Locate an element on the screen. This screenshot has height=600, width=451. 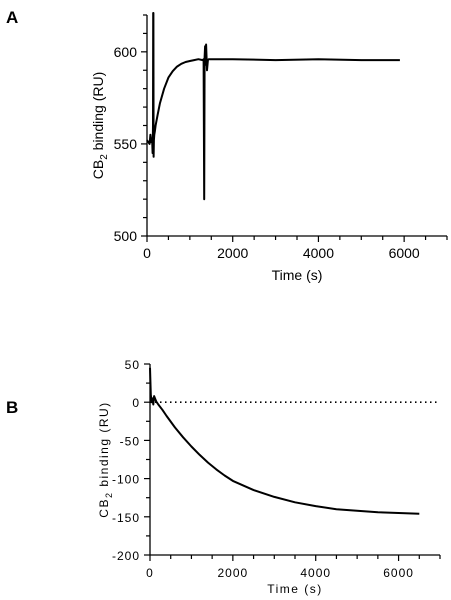
y-tick-label: 50 is located at coordinates (132, 365).